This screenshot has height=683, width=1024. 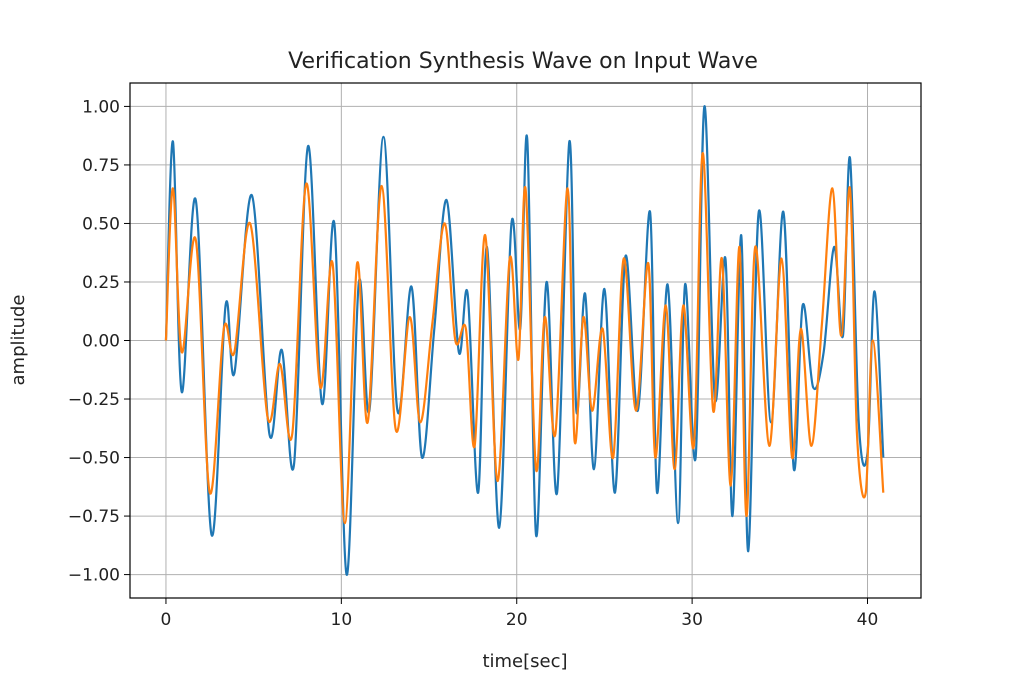 I want to click on y-tick-label: −1.00, so click(x=94, y=576).